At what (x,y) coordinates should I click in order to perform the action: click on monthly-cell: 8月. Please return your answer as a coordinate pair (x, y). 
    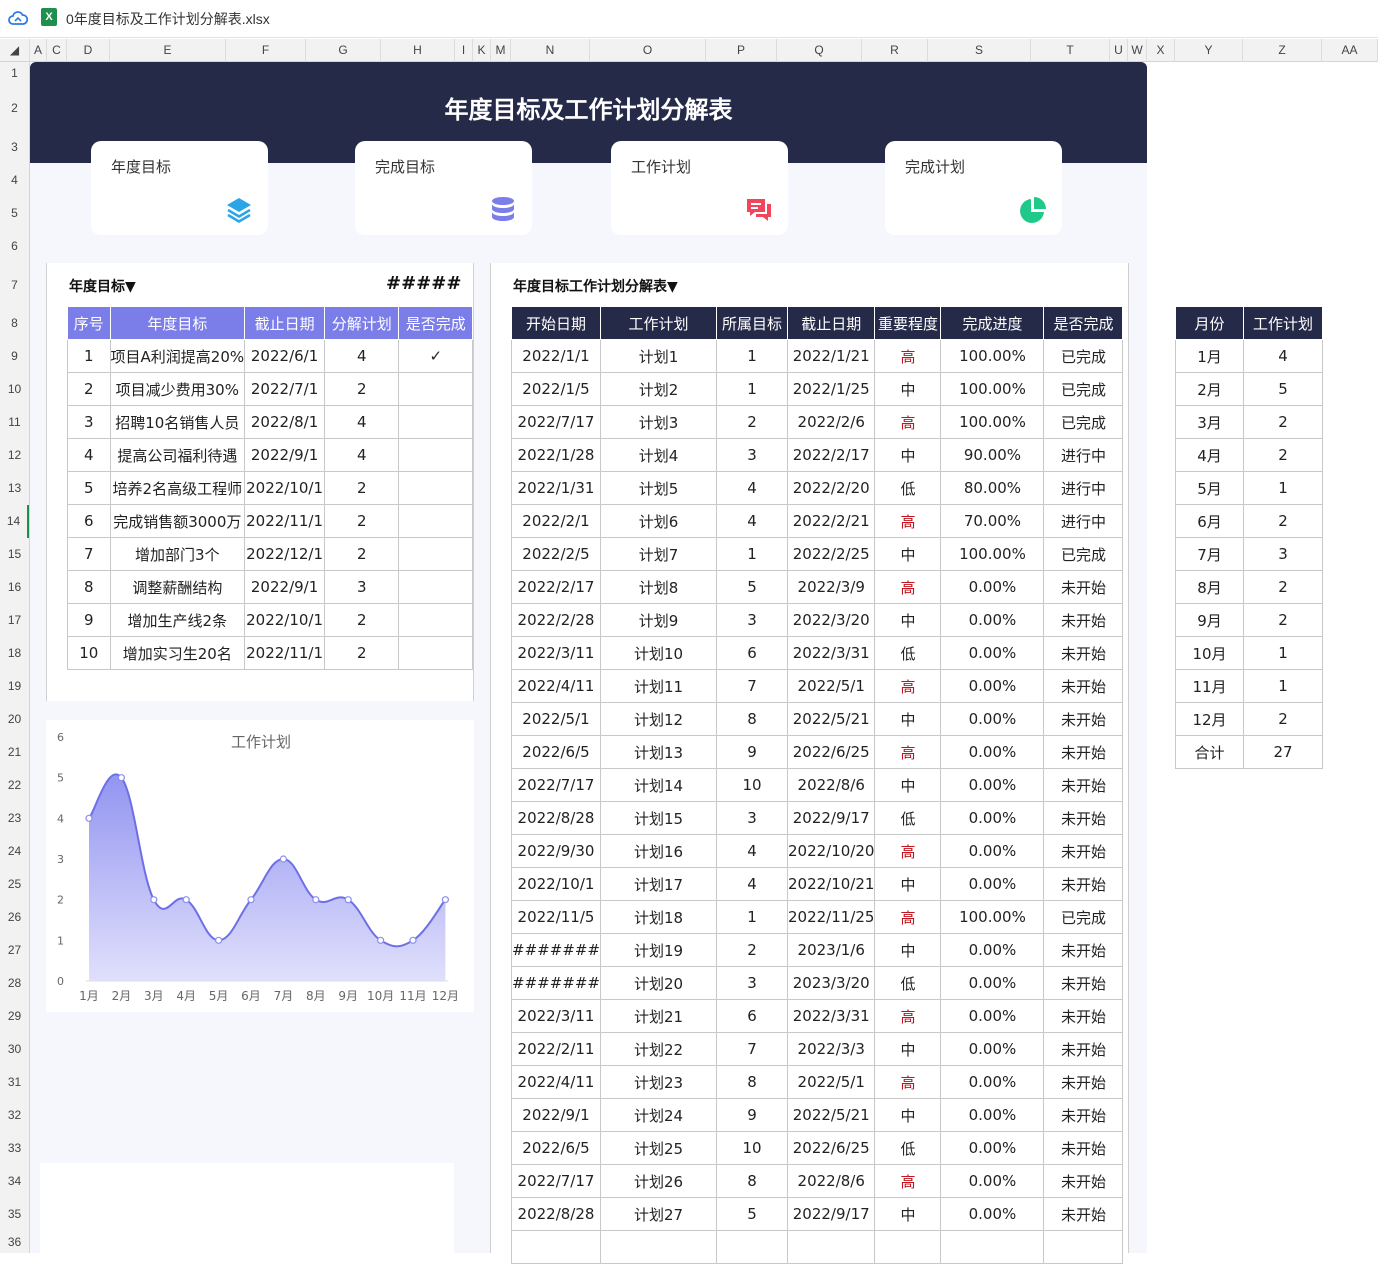
    Looking at the image, I should click on (1209, 587).